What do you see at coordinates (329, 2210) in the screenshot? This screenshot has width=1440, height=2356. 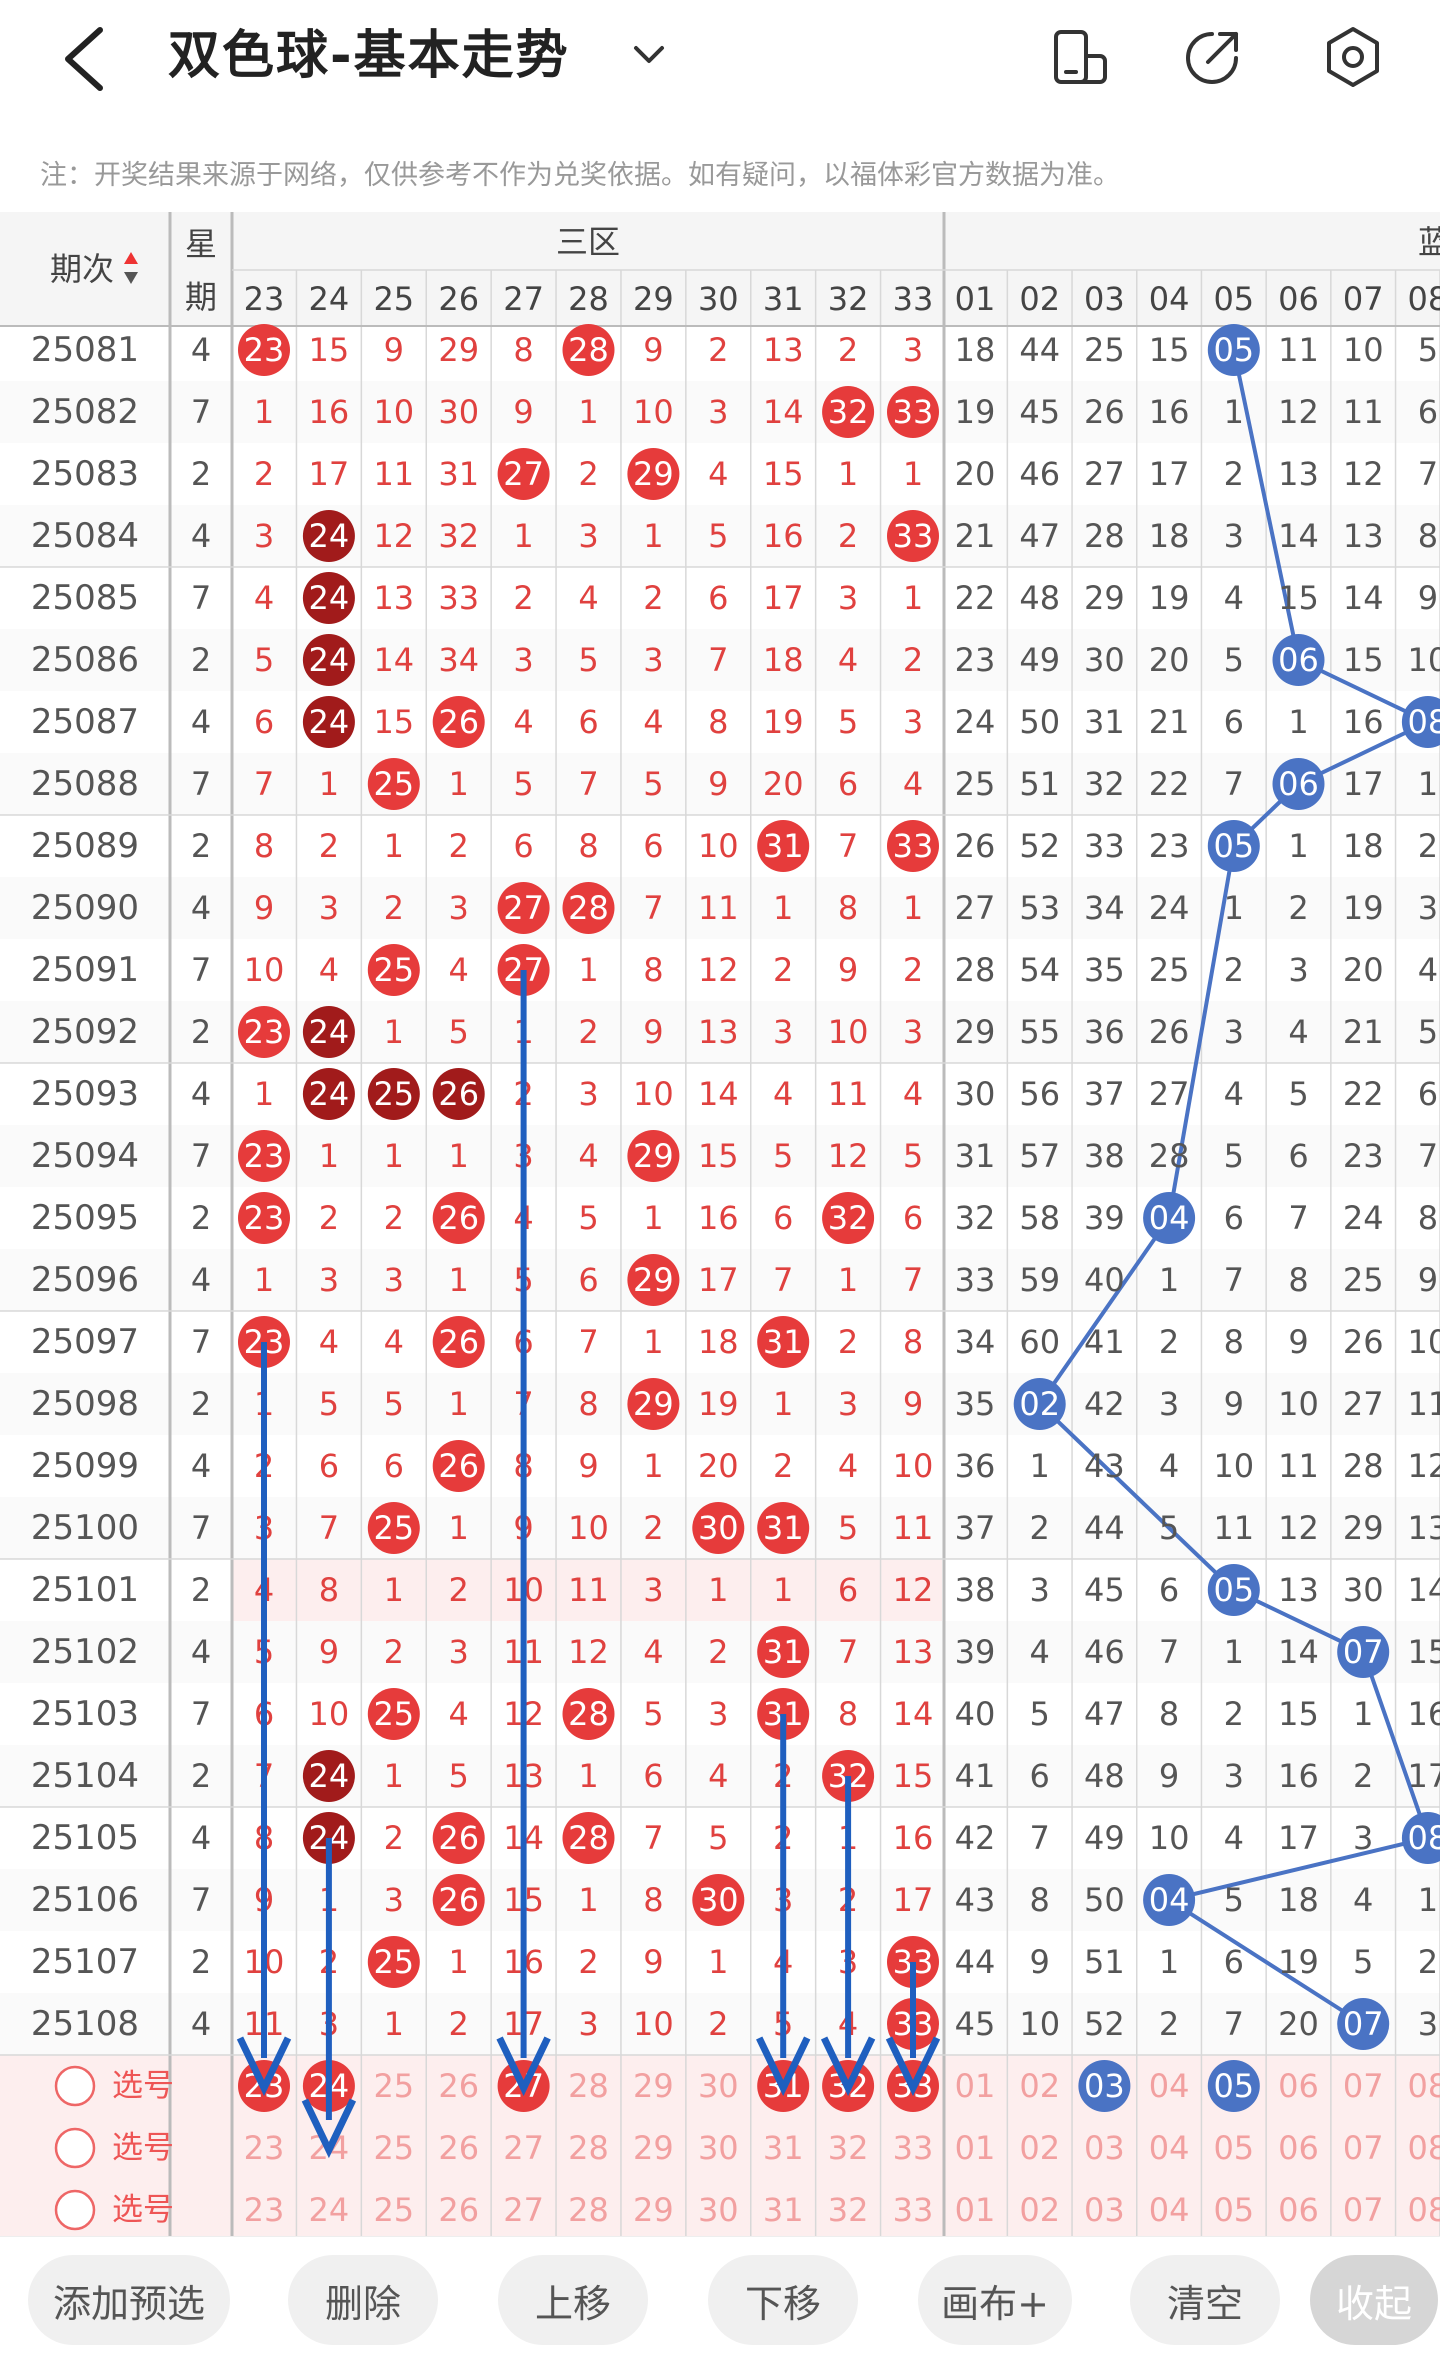 I see `select-red-option: 24` at bounding box center [329, 2210].